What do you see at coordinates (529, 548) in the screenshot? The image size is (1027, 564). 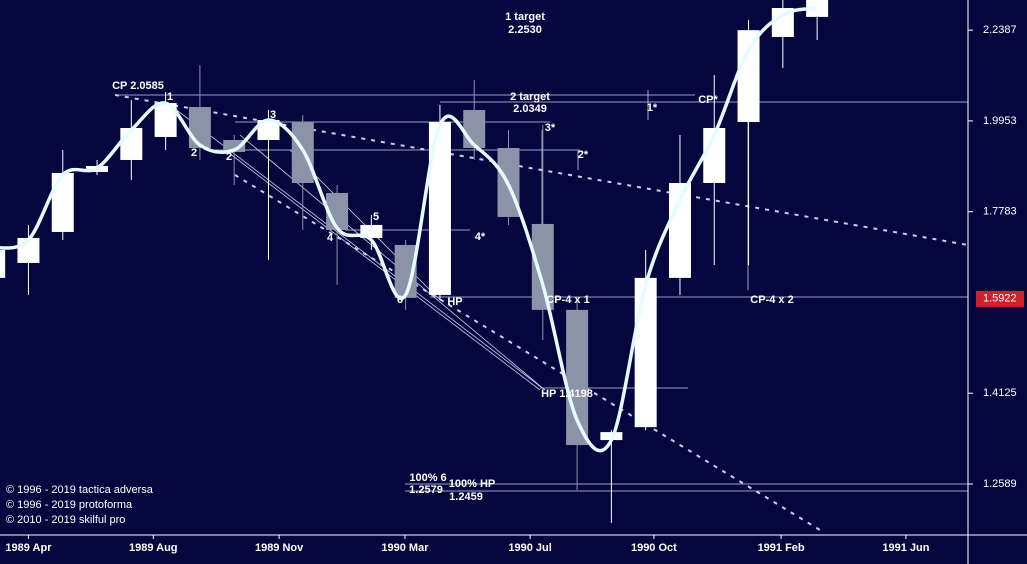 I see `x-tick-label: 1990 Jul` at bounding box center [529, 548].